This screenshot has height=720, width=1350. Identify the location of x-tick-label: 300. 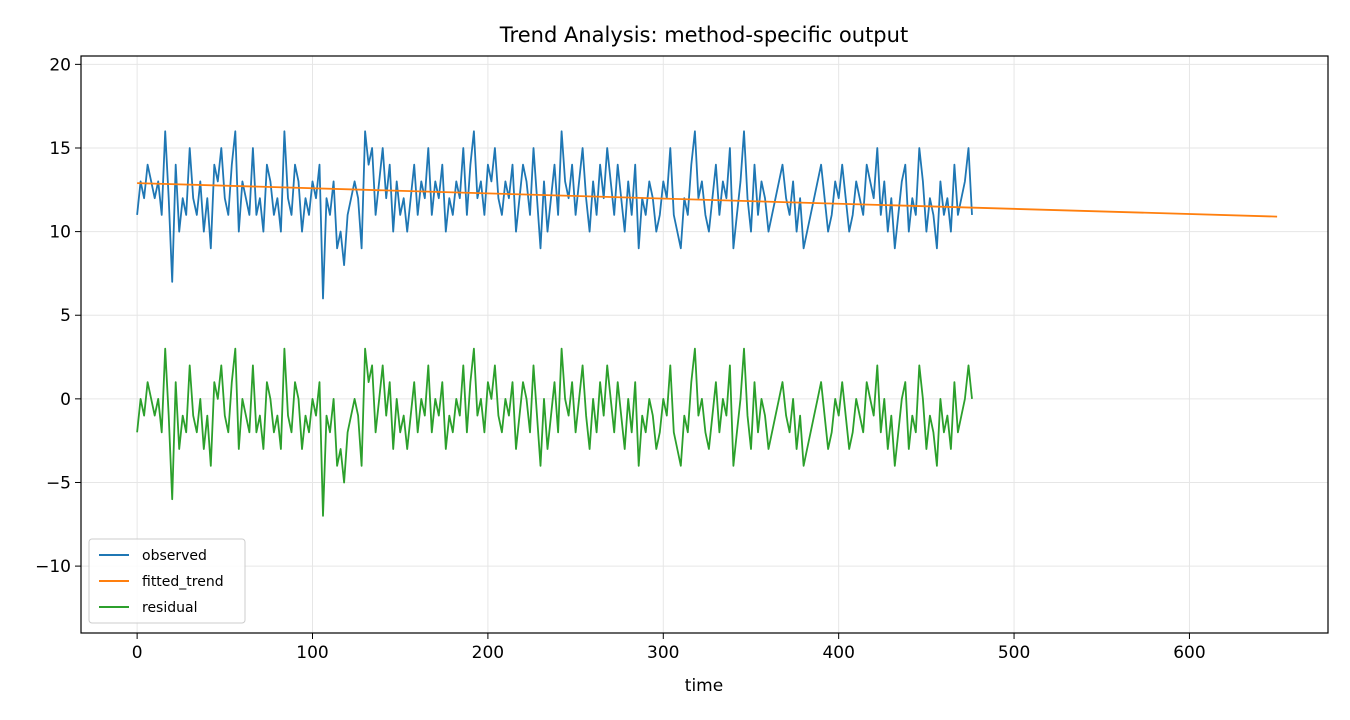
(663, 653).